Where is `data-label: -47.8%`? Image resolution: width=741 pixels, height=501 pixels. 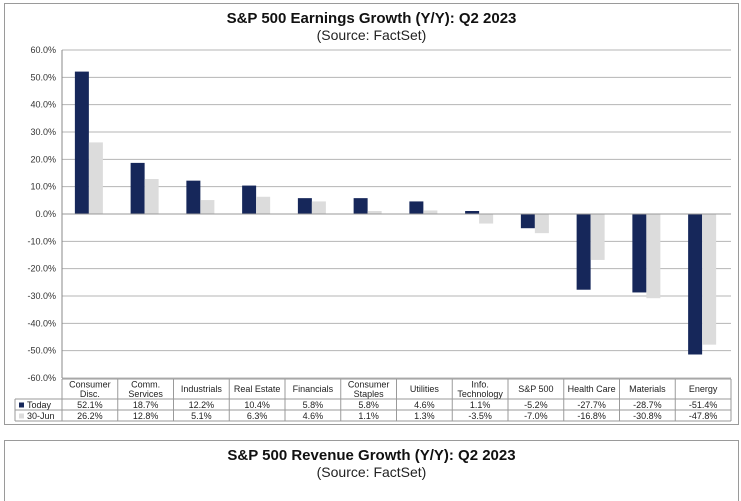 data-label: -47.8% is located at coordinates (703, 416).